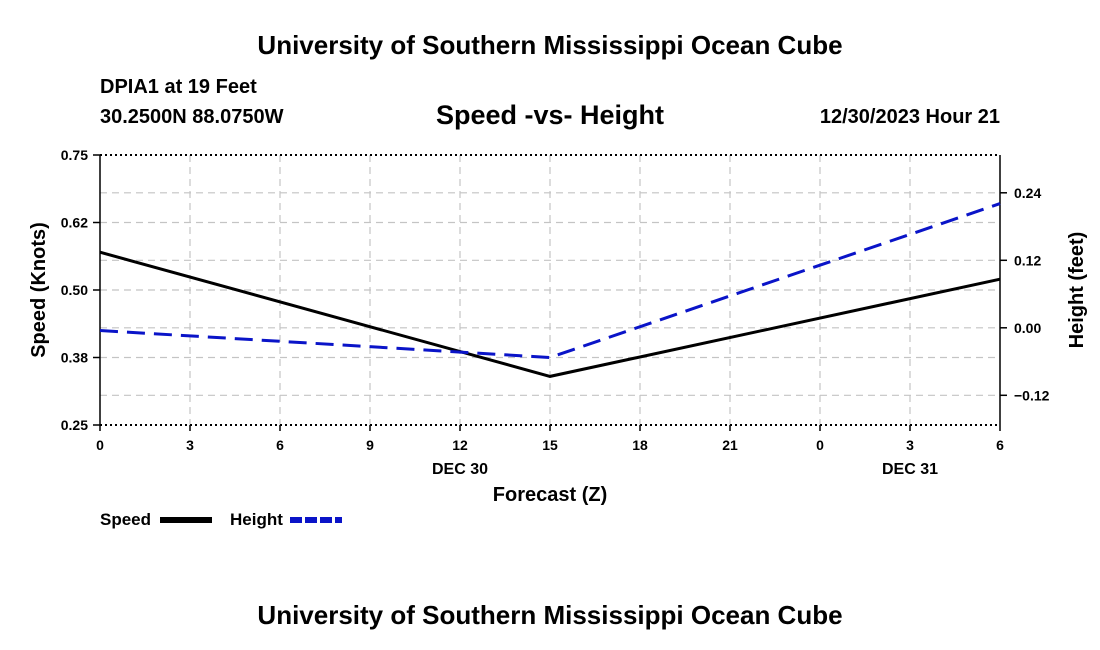 This screenshot has width=1100, height=650. I want to click on x-axis-title: Forecast (Z), so click(550, 495).